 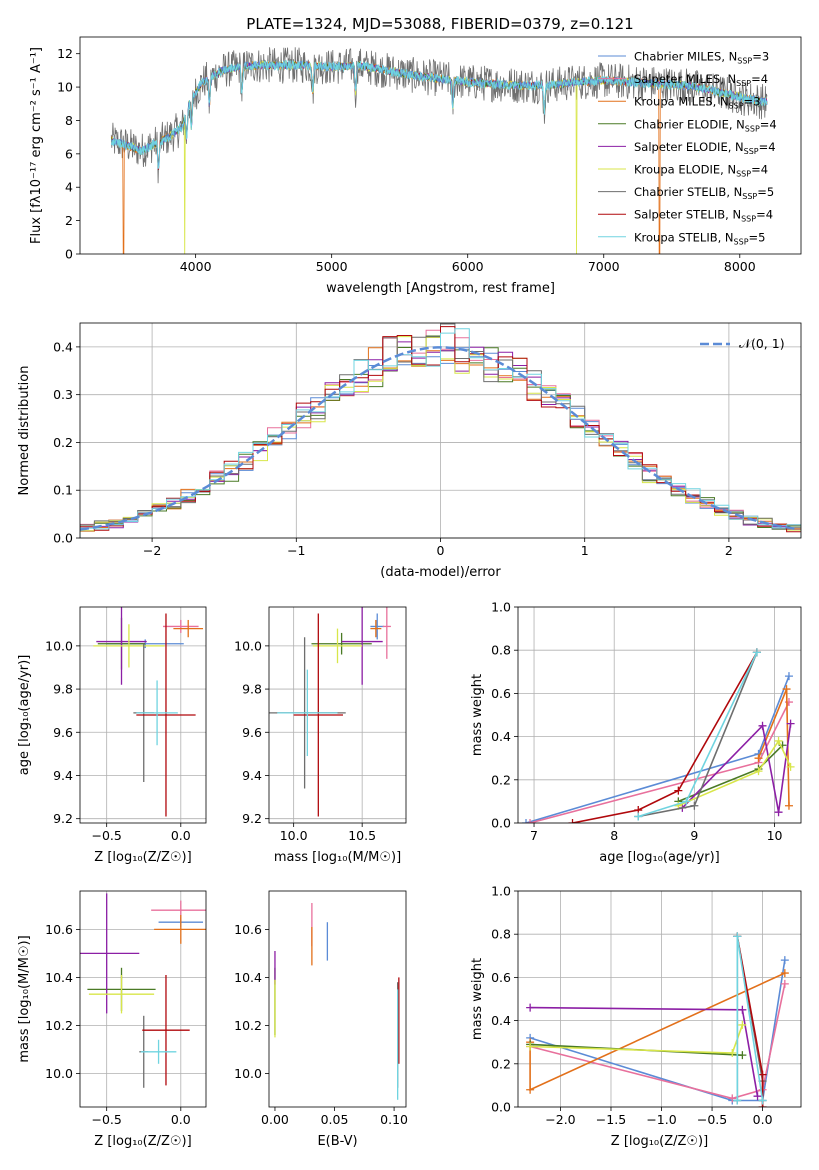 I want to click on legend-text: Kroupa ELODIE, N, so click(x=685, y=170).